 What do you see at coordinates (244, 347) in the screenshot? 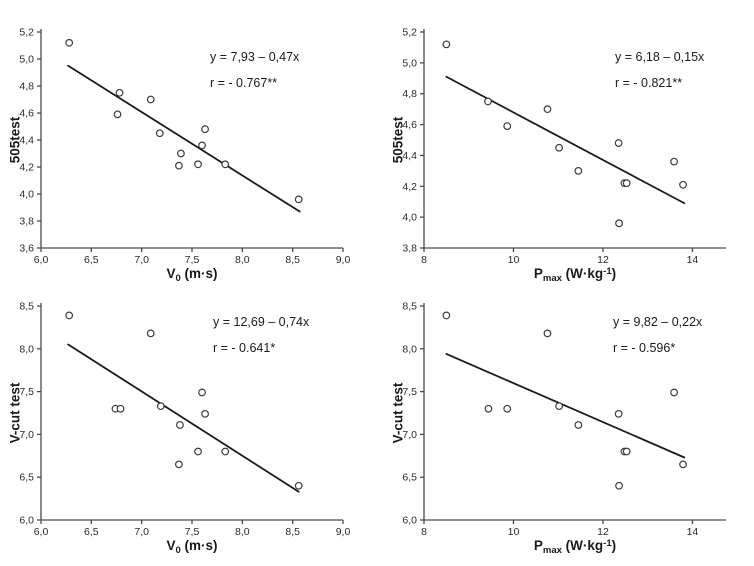
I see `correlation-coefficient: r = - 0.641*` at bounding box center [244, 347].